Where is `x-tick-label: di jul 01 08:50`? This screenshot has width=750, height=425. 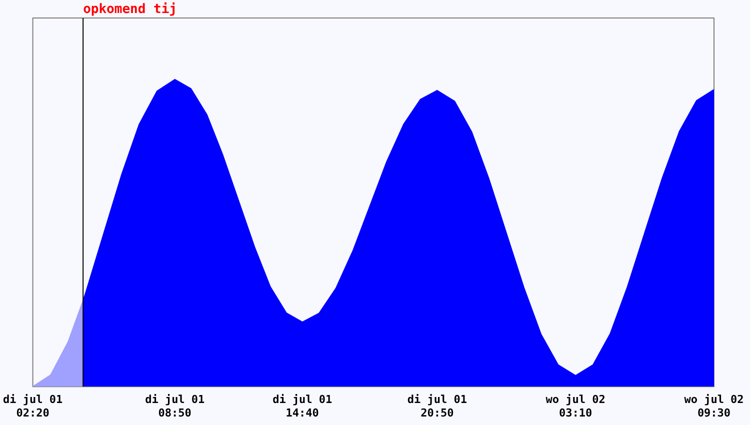
x-tick-label: di jul 01 08:50 is located at coordinates (175, 406).